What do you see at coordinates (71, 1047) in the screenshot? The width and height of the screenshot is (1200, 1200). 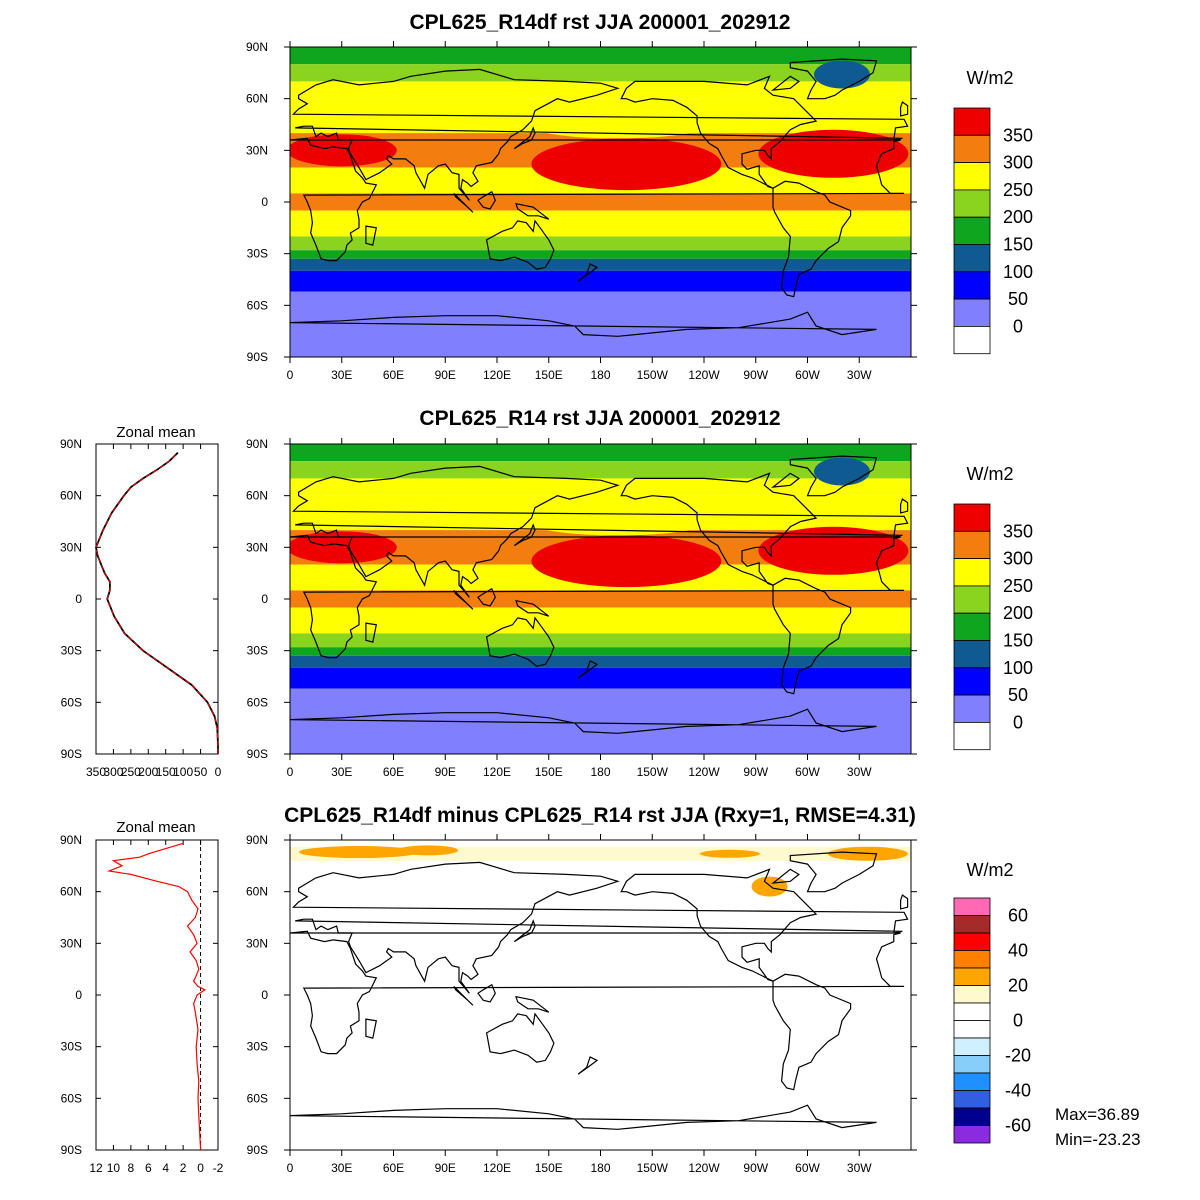 I see `zonal-y-label: 30S` at bounding box center [71, 1047].